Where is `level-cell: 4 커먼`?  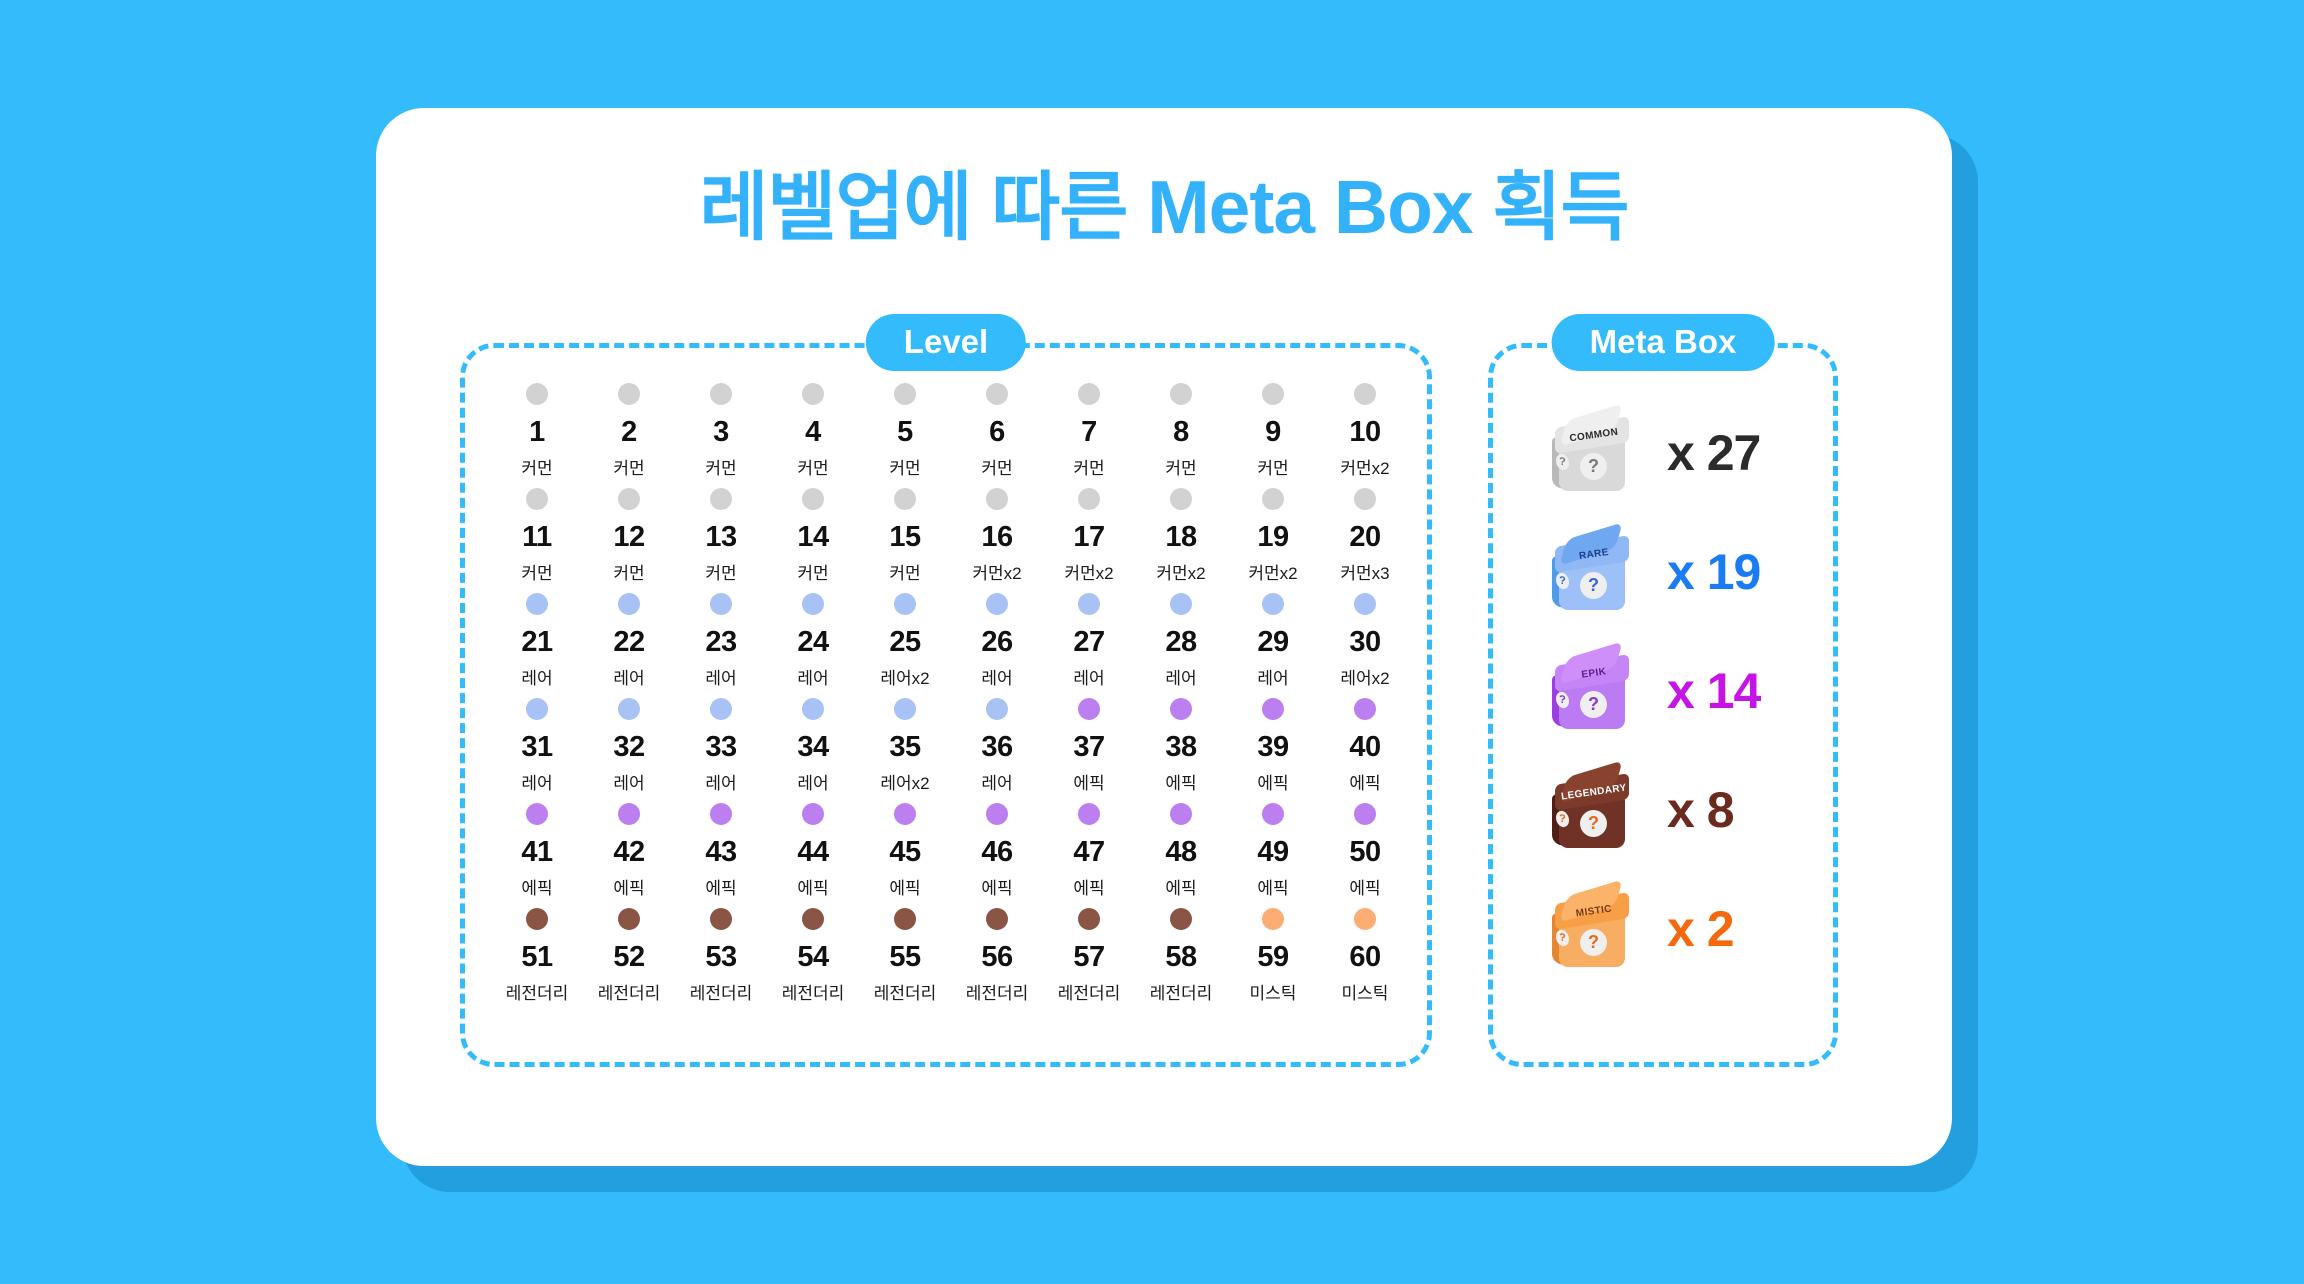 level-cell: 4 커먼 is located at coordinates (813, 431).